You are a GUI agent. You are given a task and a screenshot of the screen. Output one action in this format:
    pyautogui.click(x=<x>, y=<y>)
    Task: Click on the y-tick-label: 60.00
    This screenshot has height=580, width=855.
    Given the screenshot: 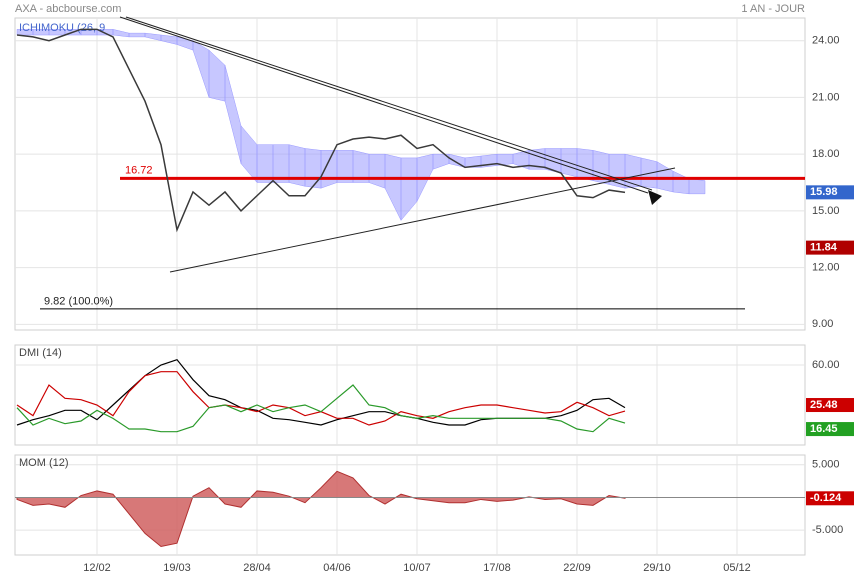 What is the action you would take?
    pyautogui.click(x=826, y=365)
    